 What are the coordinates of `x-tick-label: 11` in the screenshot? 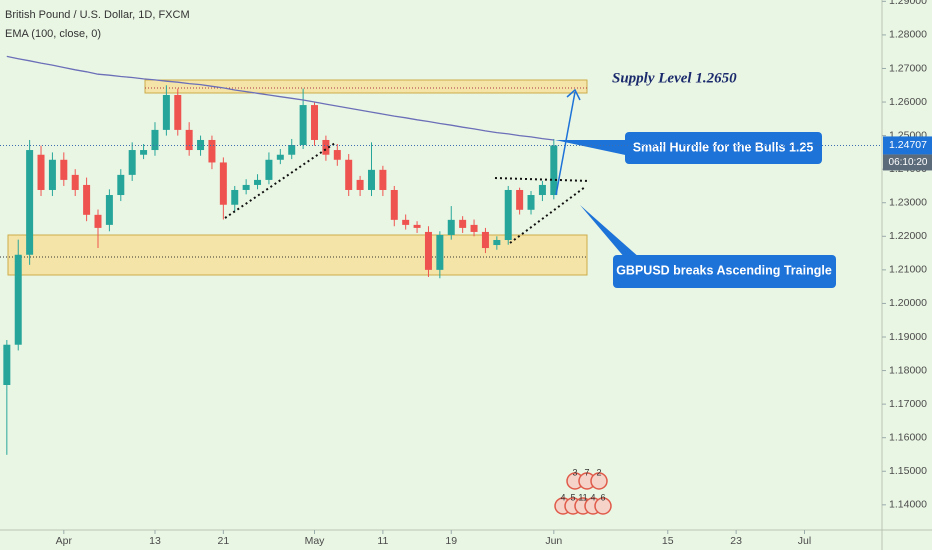 It's located at (382, 541).